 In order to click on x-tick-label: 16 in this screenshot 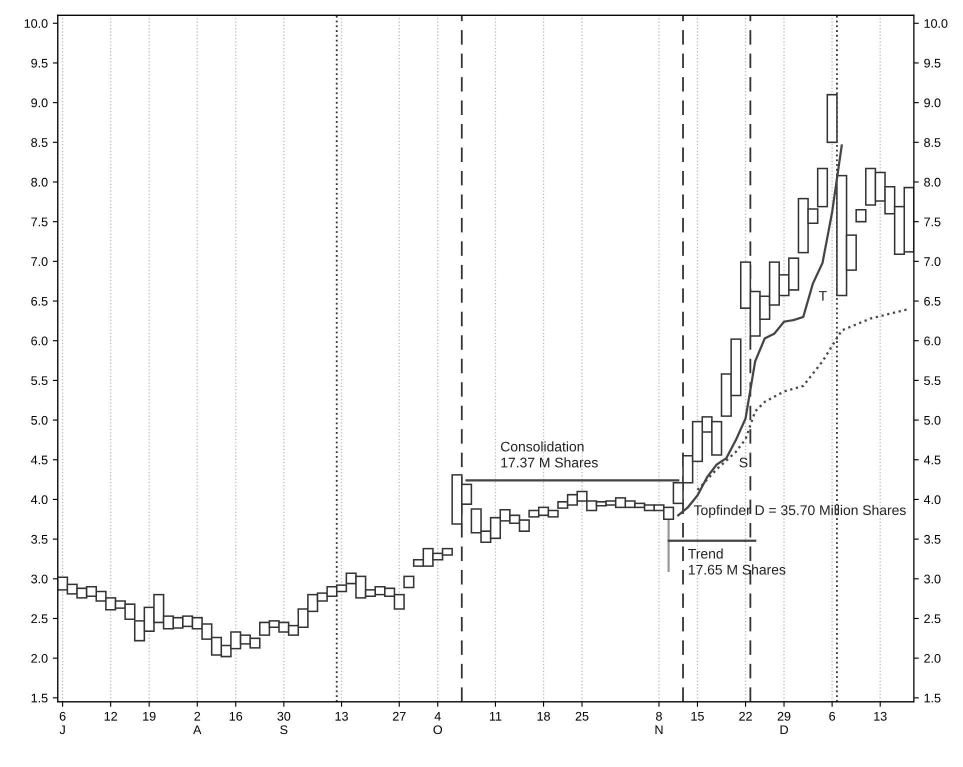, I will do `click(236, 716)`.